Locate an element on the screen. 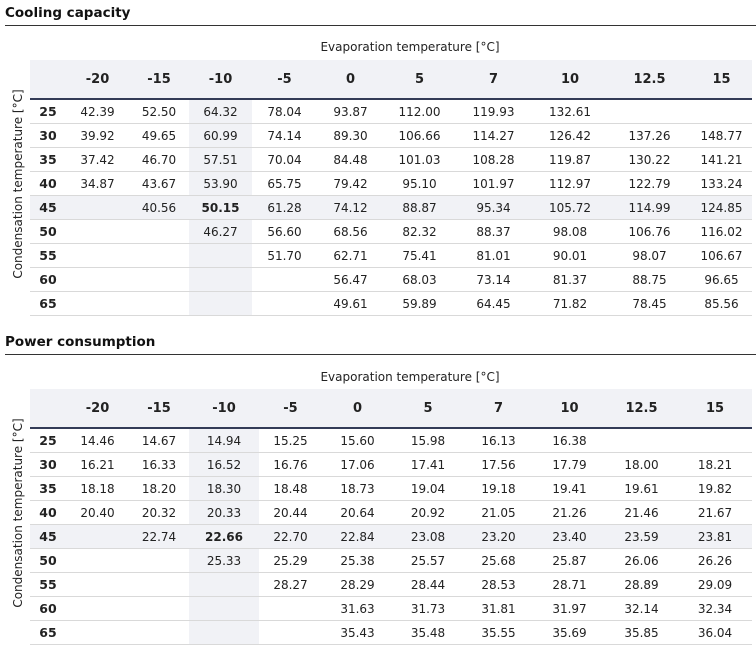 This screenshot has width=756, height=645. table-cell: 15.60 is located at coordinates (357, 440).